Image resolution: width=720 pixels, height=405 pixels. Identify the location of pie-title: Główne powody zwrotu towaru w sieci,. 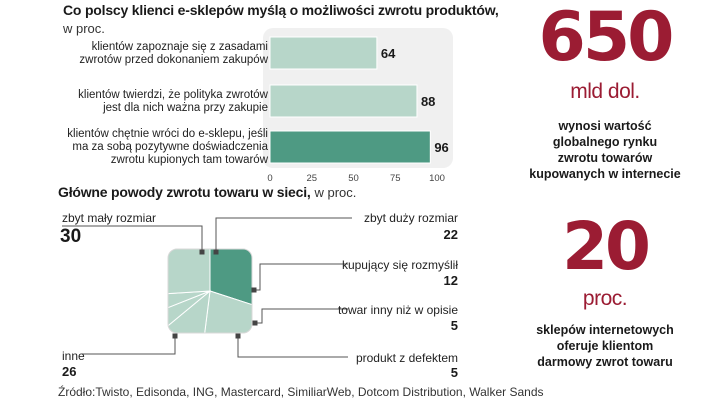
(184, 192).